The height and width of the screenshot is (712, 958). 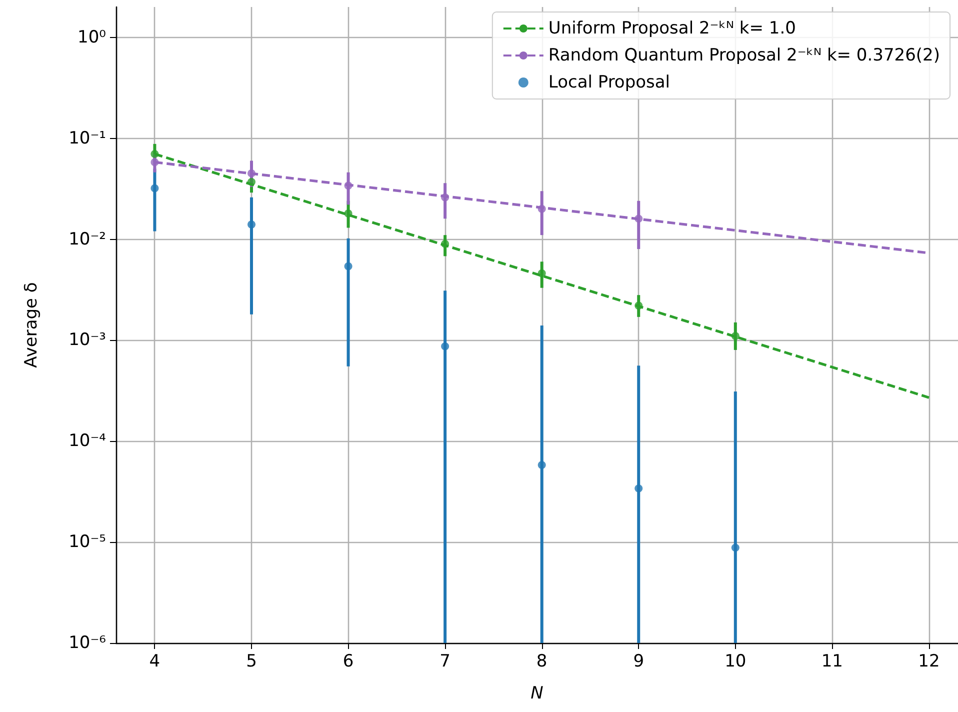 What do you see at coordinates (251, 662) in the screenshot?
I see `x-tick-label: 5` at bounding box center [251, 662].